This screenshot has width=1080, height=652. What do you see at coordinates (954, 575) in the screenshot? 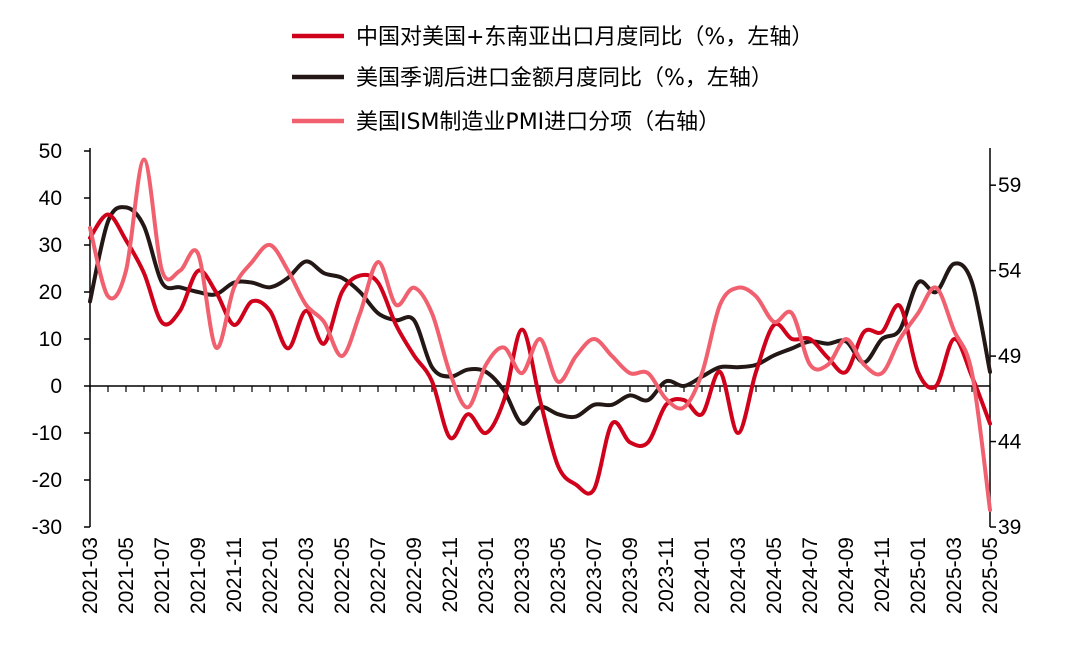
I see `x-tick-label: 2025-03` at bounding box center [954, 575].